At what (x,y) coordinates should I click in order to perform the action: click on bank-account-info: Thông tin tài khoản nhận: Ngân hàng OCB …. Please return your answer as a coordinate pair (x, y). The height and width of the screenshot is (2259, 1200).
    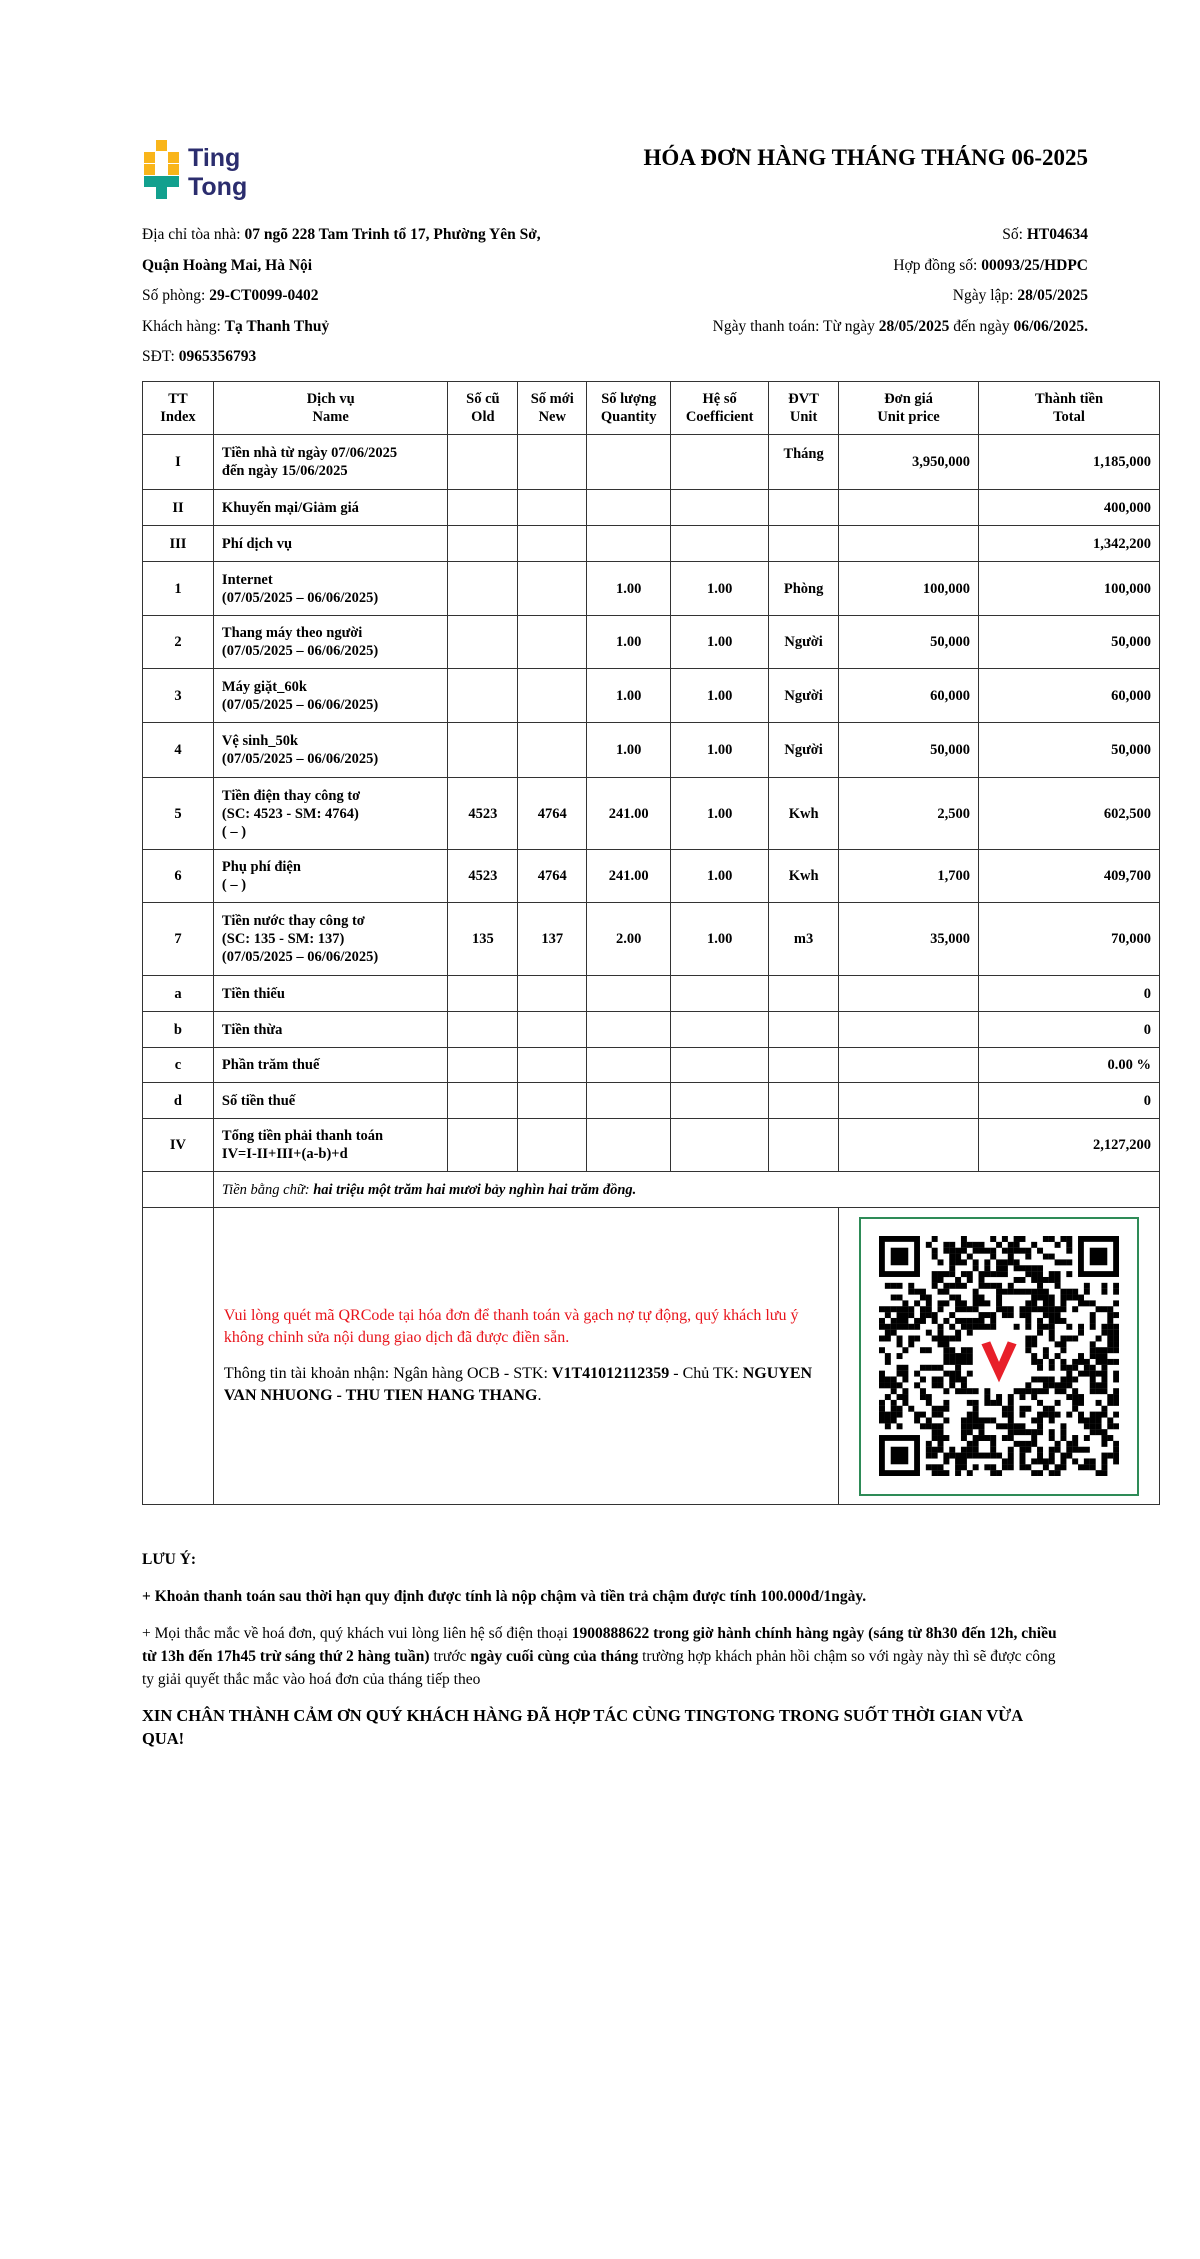
    Looking at the image, I should click on (518, 1384).